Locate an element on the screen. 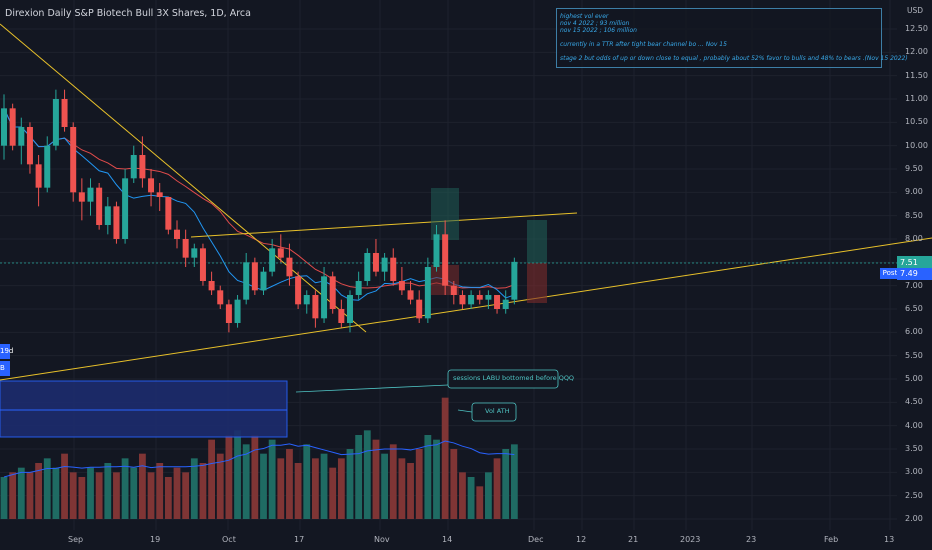 The image size is (932, 550). annotation-line: nov 15 2022 ; 106 million is located at coordinates (598, 30).